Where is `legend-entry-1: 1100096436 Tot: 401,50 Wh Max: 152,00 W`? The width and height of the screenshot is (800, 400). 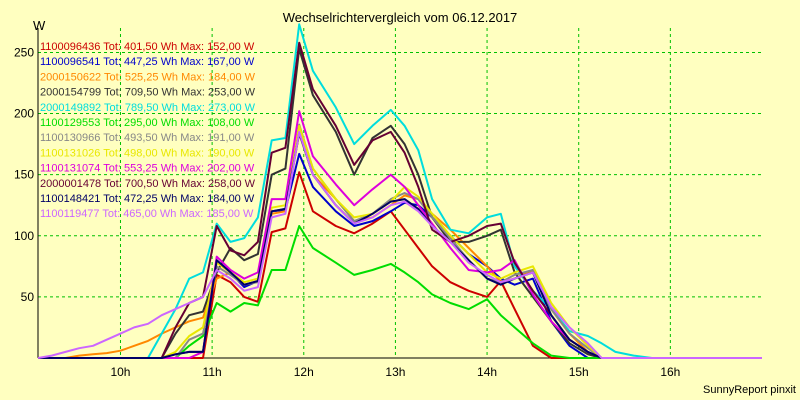 legend-entry-1: 1100096436 Tot: 401,50 Wh Max: 152,00 W is located at coordinates (147, 47).